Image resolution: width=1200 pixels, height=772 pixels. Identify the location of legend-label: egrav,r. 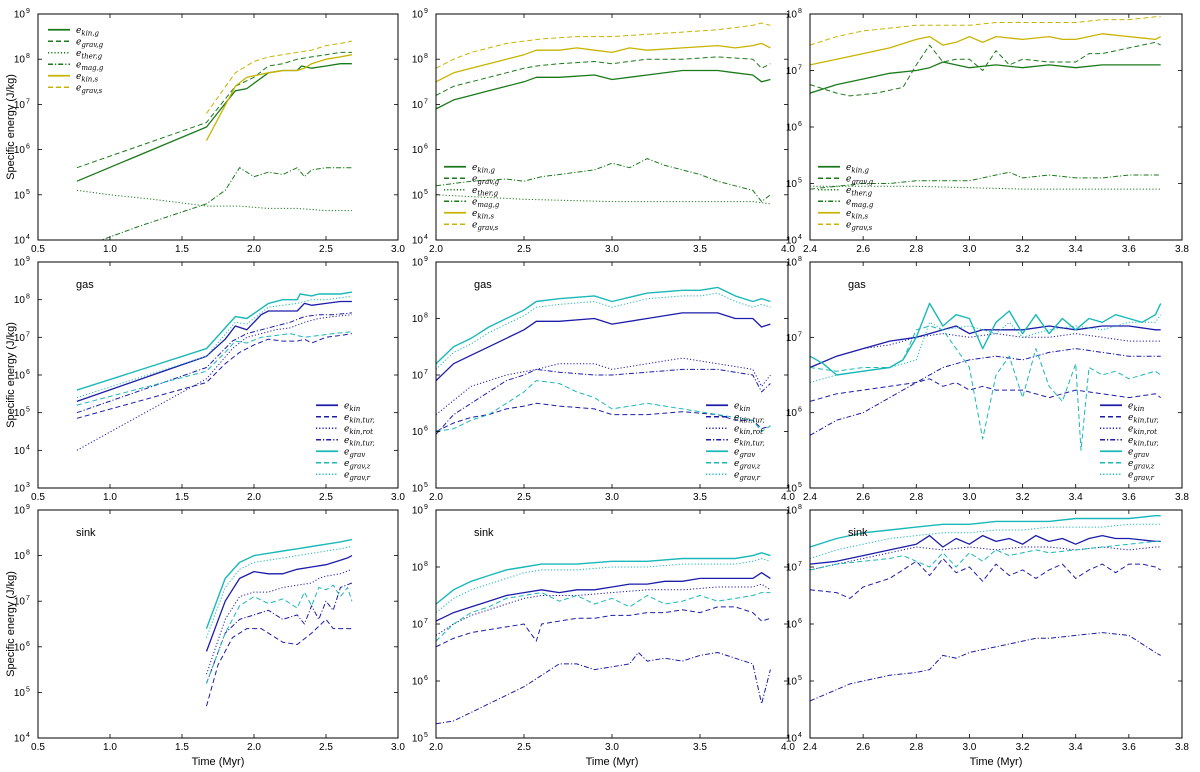
(747, 476).